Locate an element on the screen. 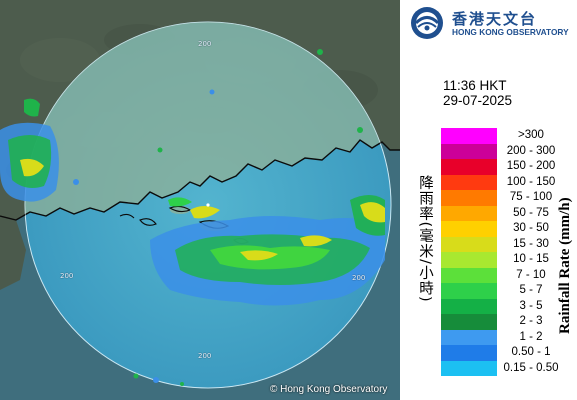 Image resolution: width=577 pixels, height=400 pixels. radar-centre is located at coordinates (208, 205).